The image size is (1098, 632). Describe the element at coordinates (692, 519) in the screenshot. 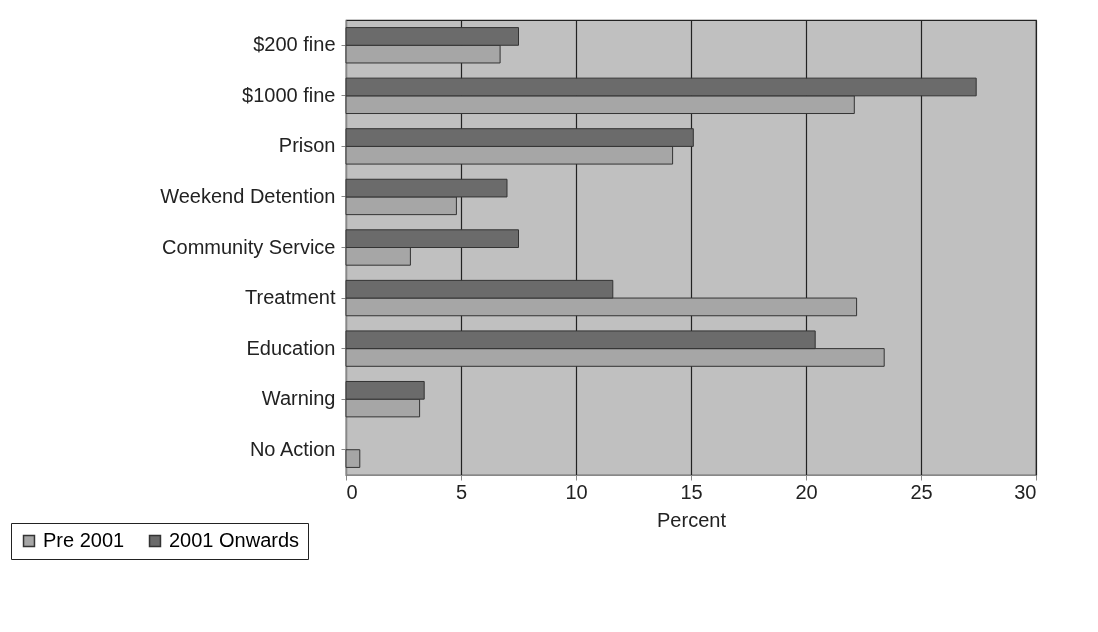

I see `x-axis-title: Percent` at that location.